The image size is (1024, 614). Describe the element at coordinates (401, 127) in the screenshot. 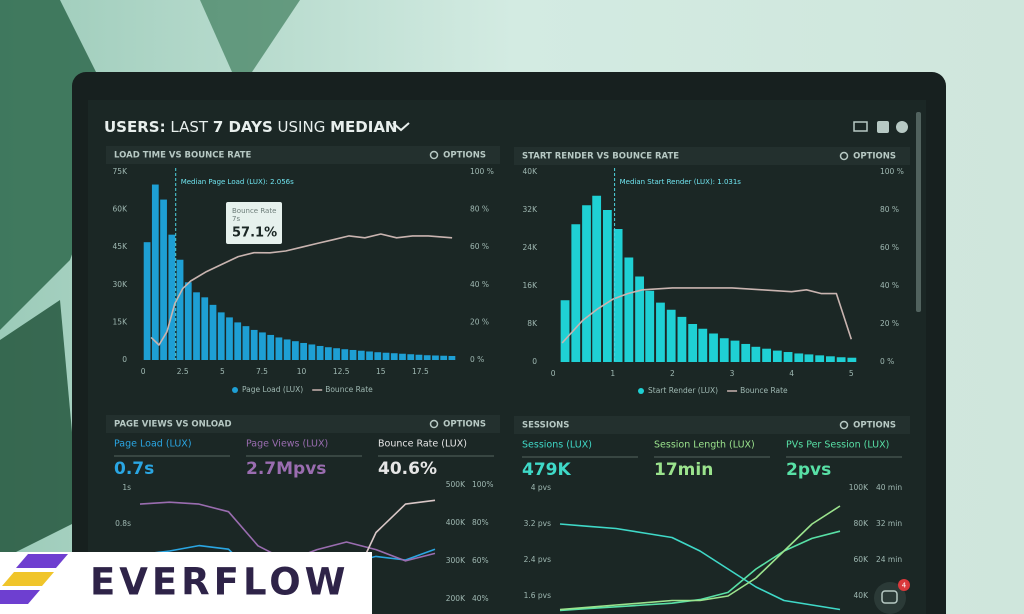

I see `dropdown-chevron` at that location.